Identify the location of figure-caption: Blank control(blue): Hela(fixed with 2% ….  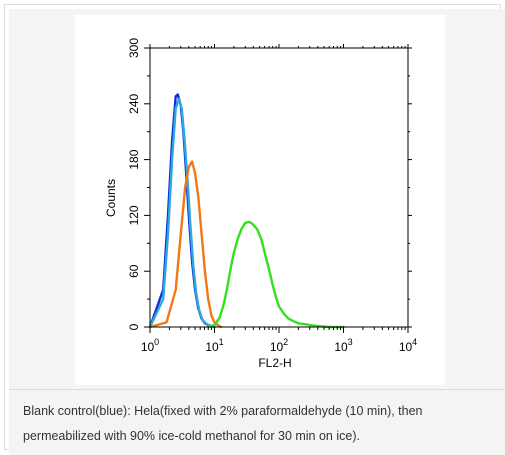
(257, 422).